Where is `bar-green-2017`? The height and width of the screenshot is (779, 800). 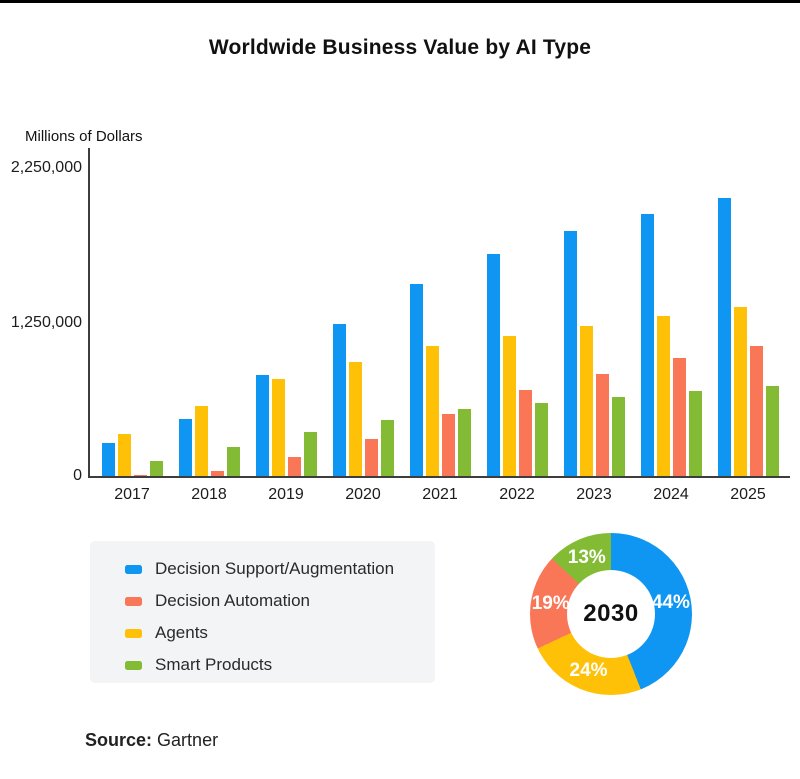
bar-green-2017 is located at coordinates (156, 468).